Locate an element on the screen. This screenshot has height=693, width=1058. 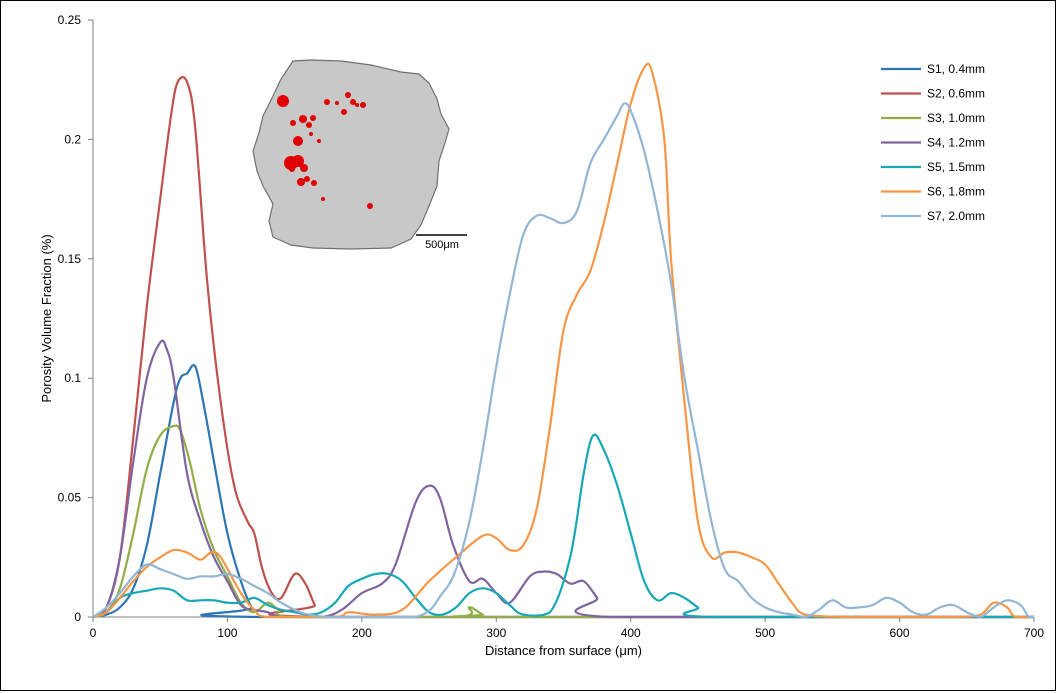
x-tick-label: 0 is located at coordinates (93, 633).